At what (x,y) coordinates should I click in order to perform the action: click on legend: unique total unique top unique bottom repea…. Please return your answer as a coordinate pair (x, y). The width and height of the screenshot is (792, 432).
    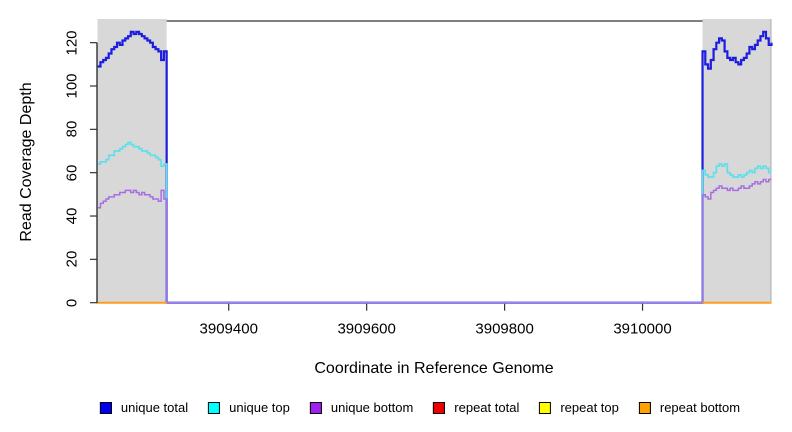
    Looking at the image, I should click on (420, 407).